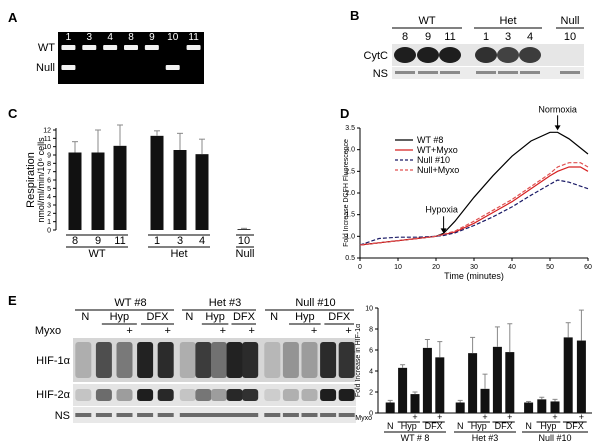  Describe the element at coordinates (438, 170) in the screenshot. I see `legend-entry: Null+Myxo` at that location.